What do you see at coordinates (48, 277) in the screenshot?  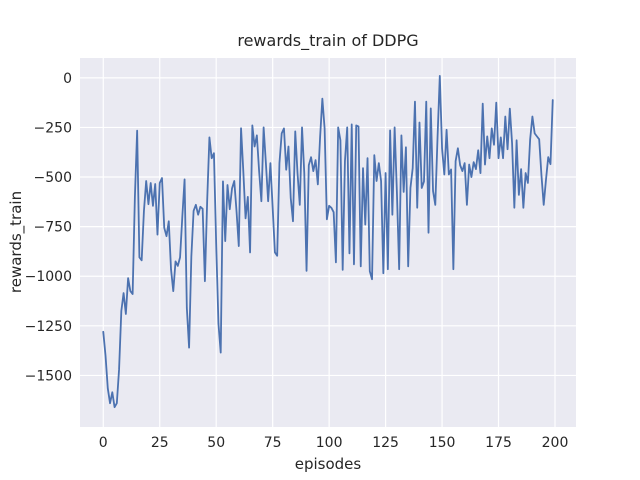 I see `y-tick-label: −1000` at bounding box center [48, 277].